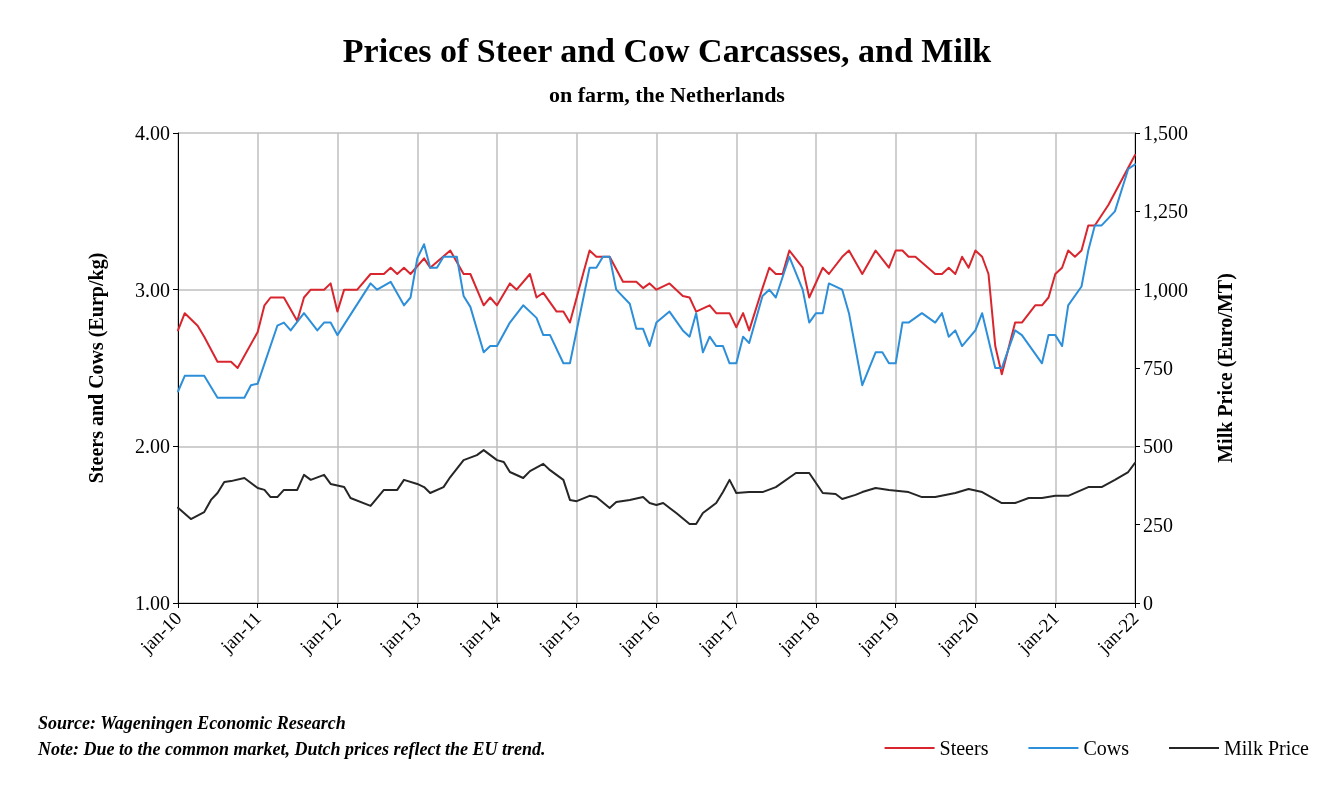  I want to click on y2-axis-title: Milk Price (Euro/MT), so click(1225, 368).